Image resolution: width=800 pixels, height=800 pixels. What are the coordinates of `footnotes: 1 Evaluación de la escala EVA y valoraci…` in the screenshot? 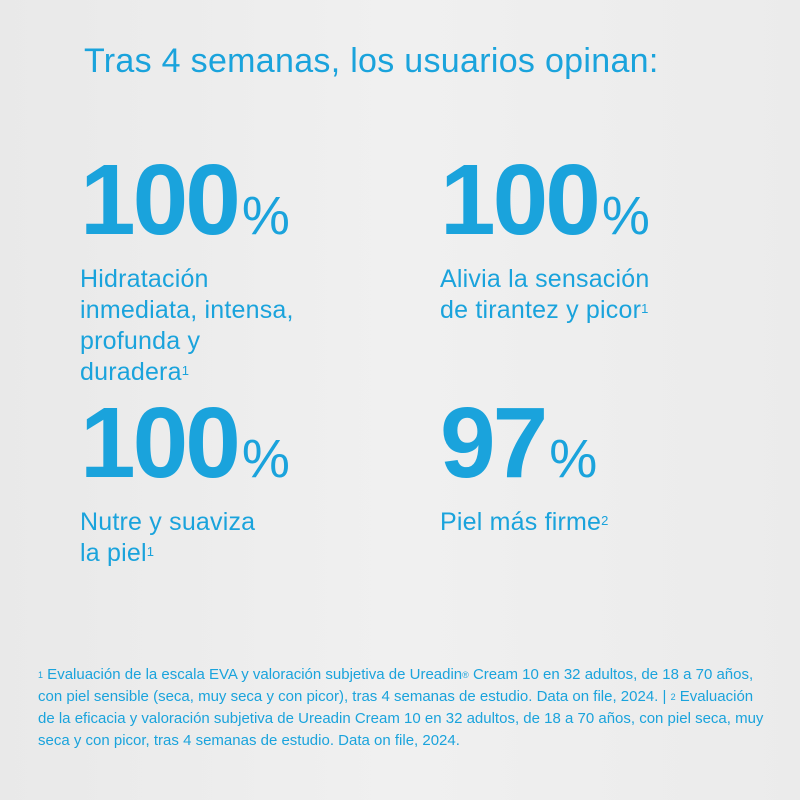 It's located at (401, 707).